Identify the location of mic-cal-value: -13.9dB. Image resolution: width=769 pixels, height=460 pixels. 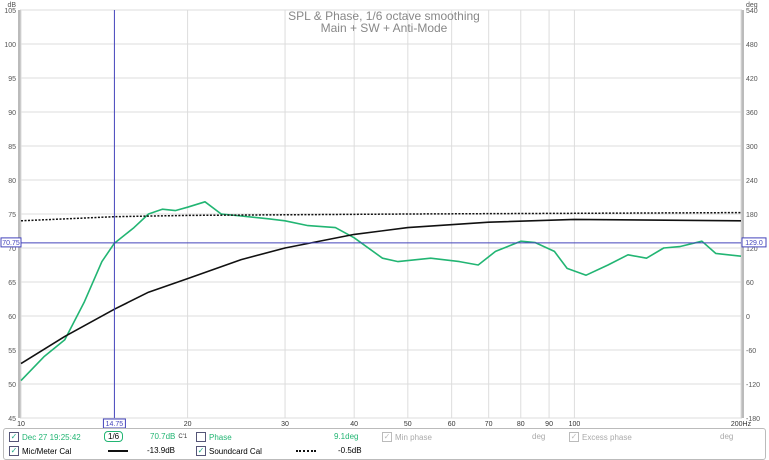
(161, 450).